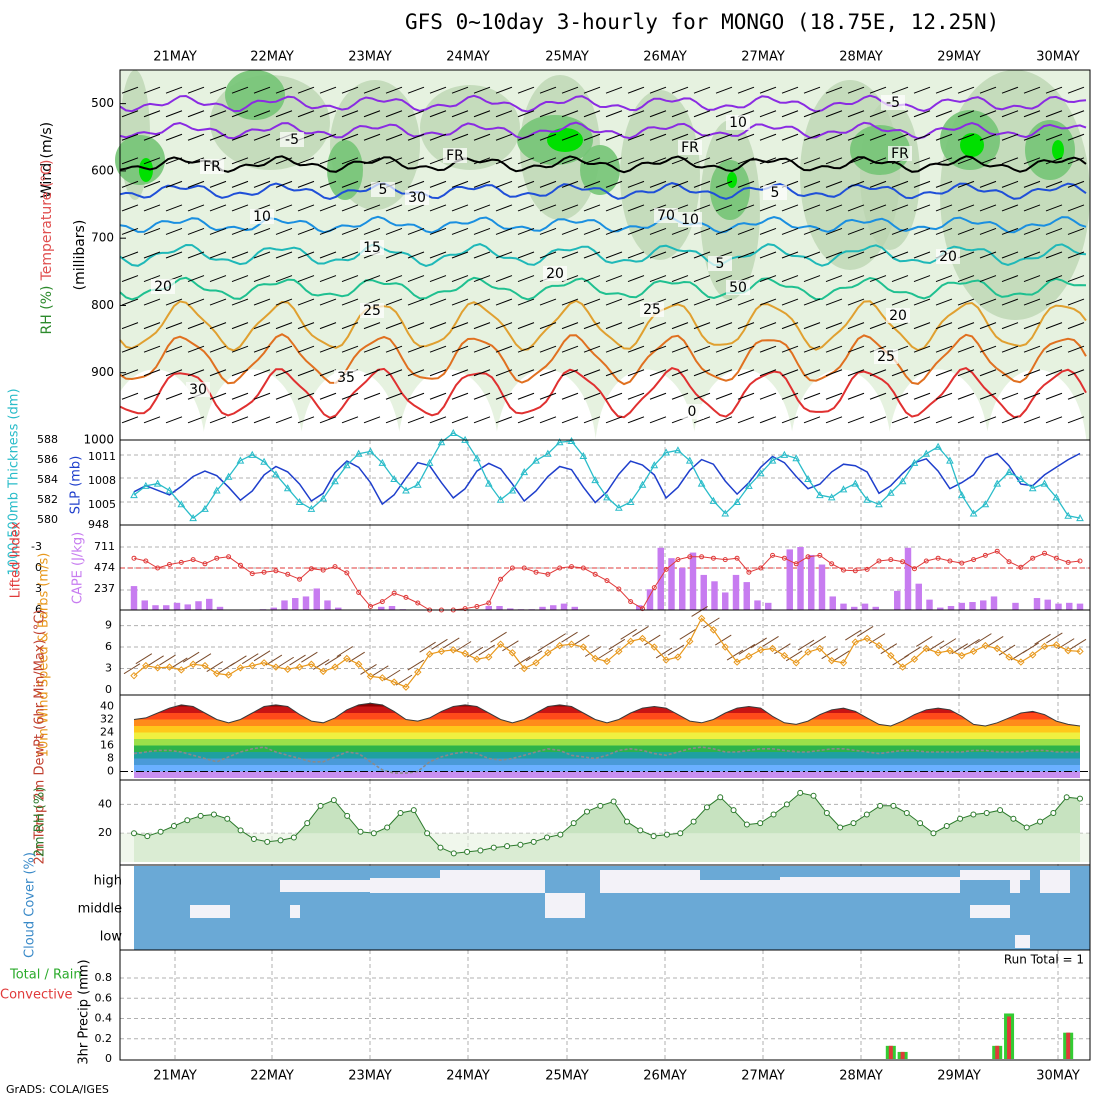 The height and width of the screenshot is (1100, 1100). I want to click on temp-bands, so click(607, 740).